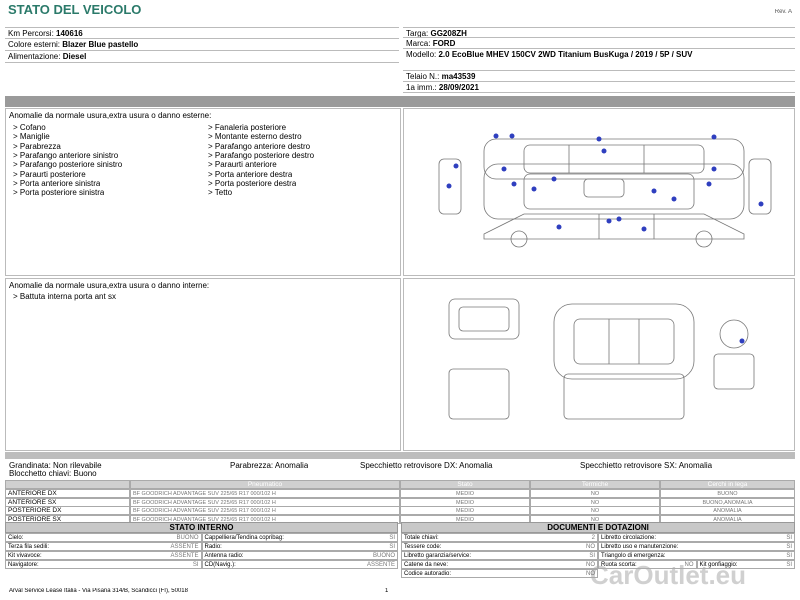 This screenshot has width=800, height=600. What do you see at coordinates (67, 484) in the screenshot?
I see `tyre-header` at bounding box center [67, 484].